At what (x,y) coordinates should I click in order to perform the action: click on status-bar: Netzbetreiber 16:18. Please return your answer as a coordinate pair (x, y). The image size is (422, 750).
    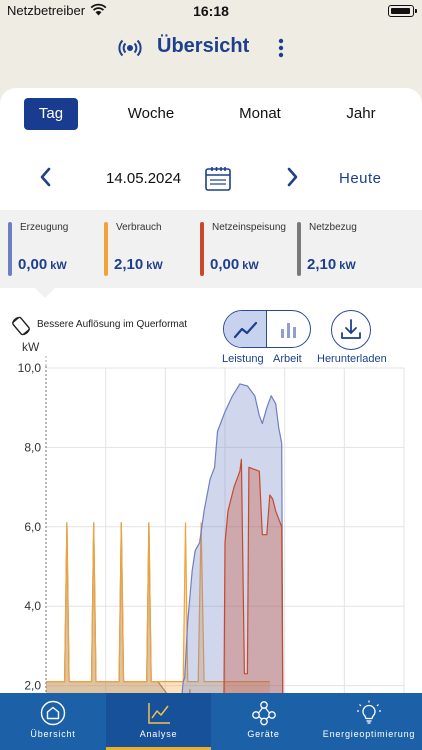
    Looking at the image, I should click on (211, 12).